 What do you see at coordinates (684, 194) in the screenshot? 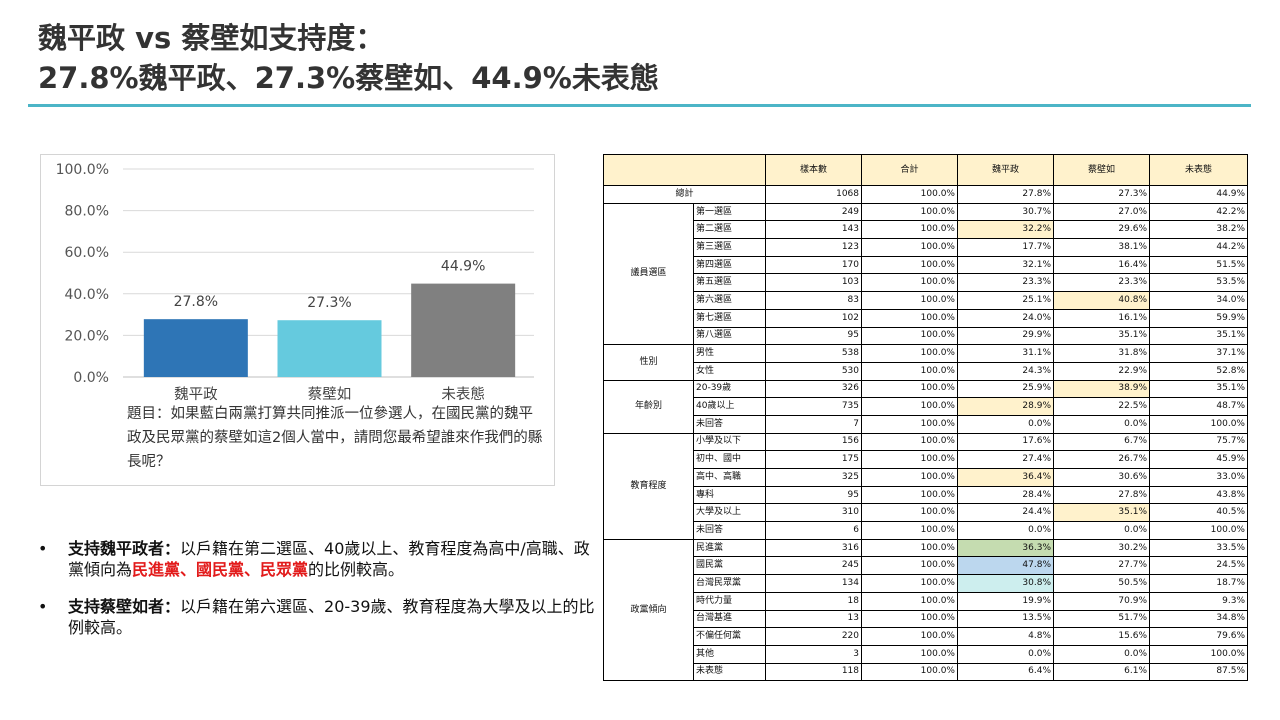
I see `total-label: 總計` at bounding box center [684, 194].